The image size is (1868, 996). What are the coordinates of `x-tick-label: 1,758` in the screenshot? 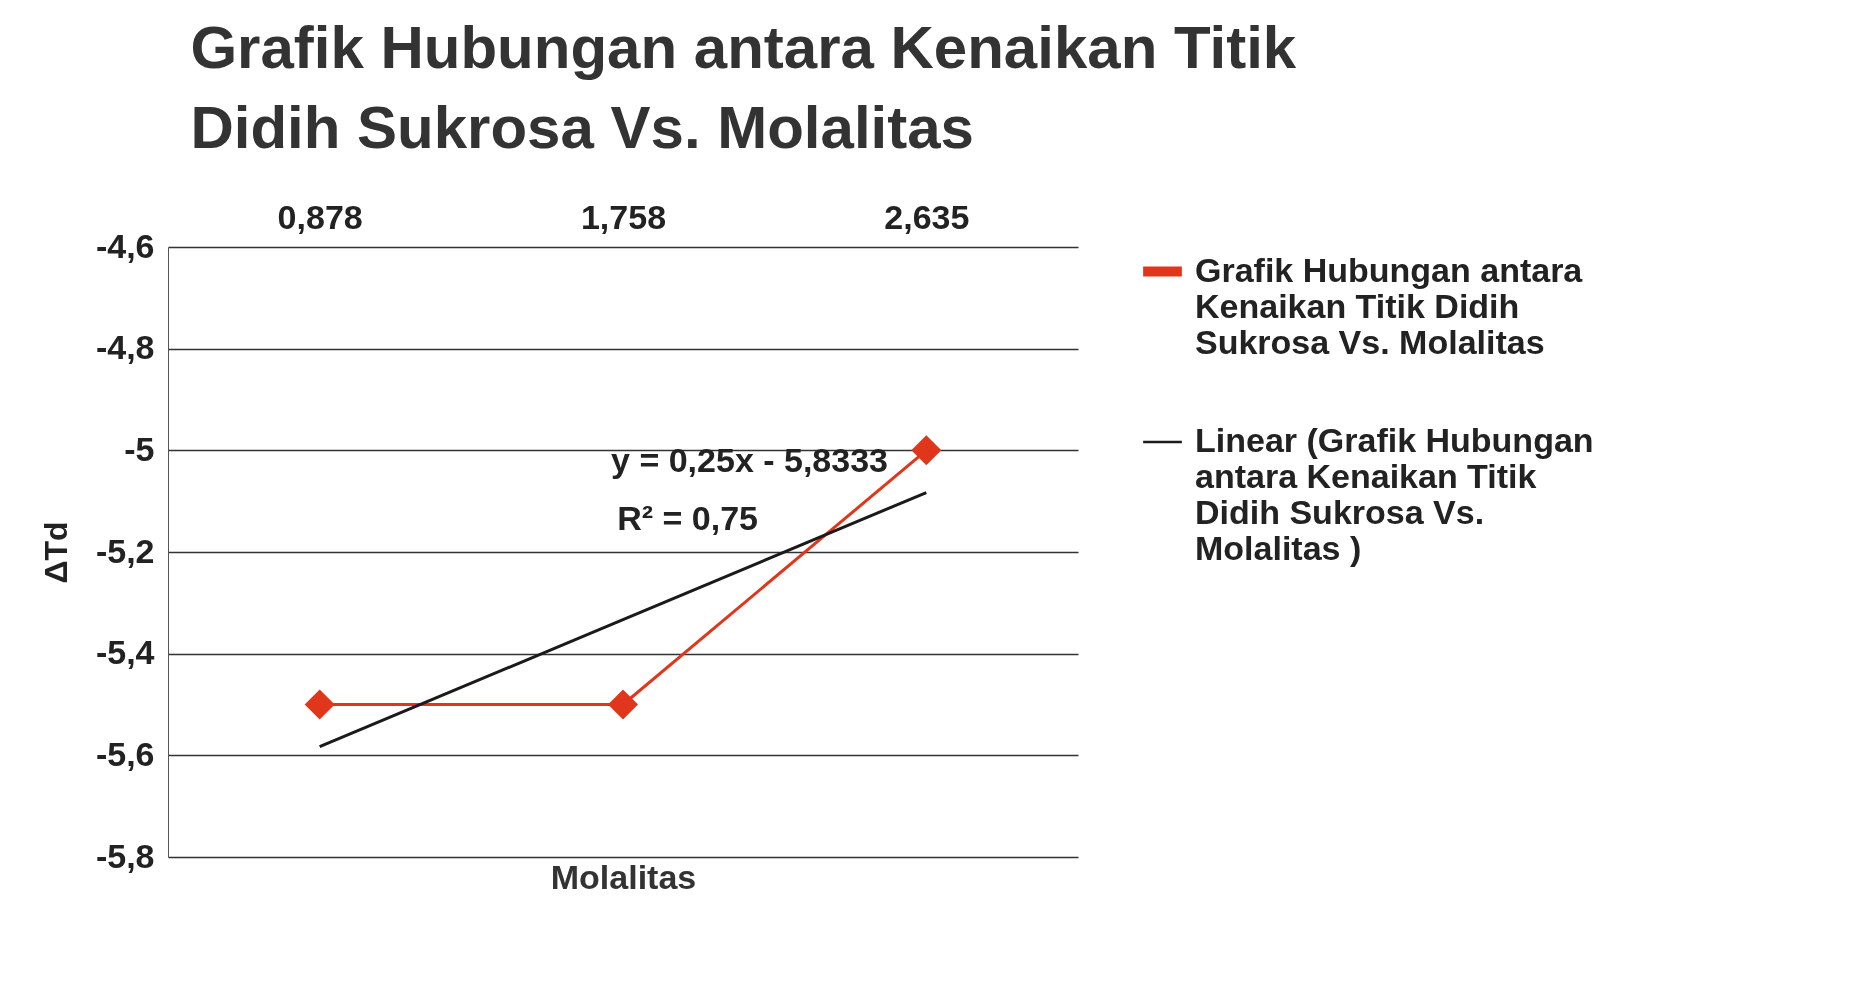 It's located at (623, 216).